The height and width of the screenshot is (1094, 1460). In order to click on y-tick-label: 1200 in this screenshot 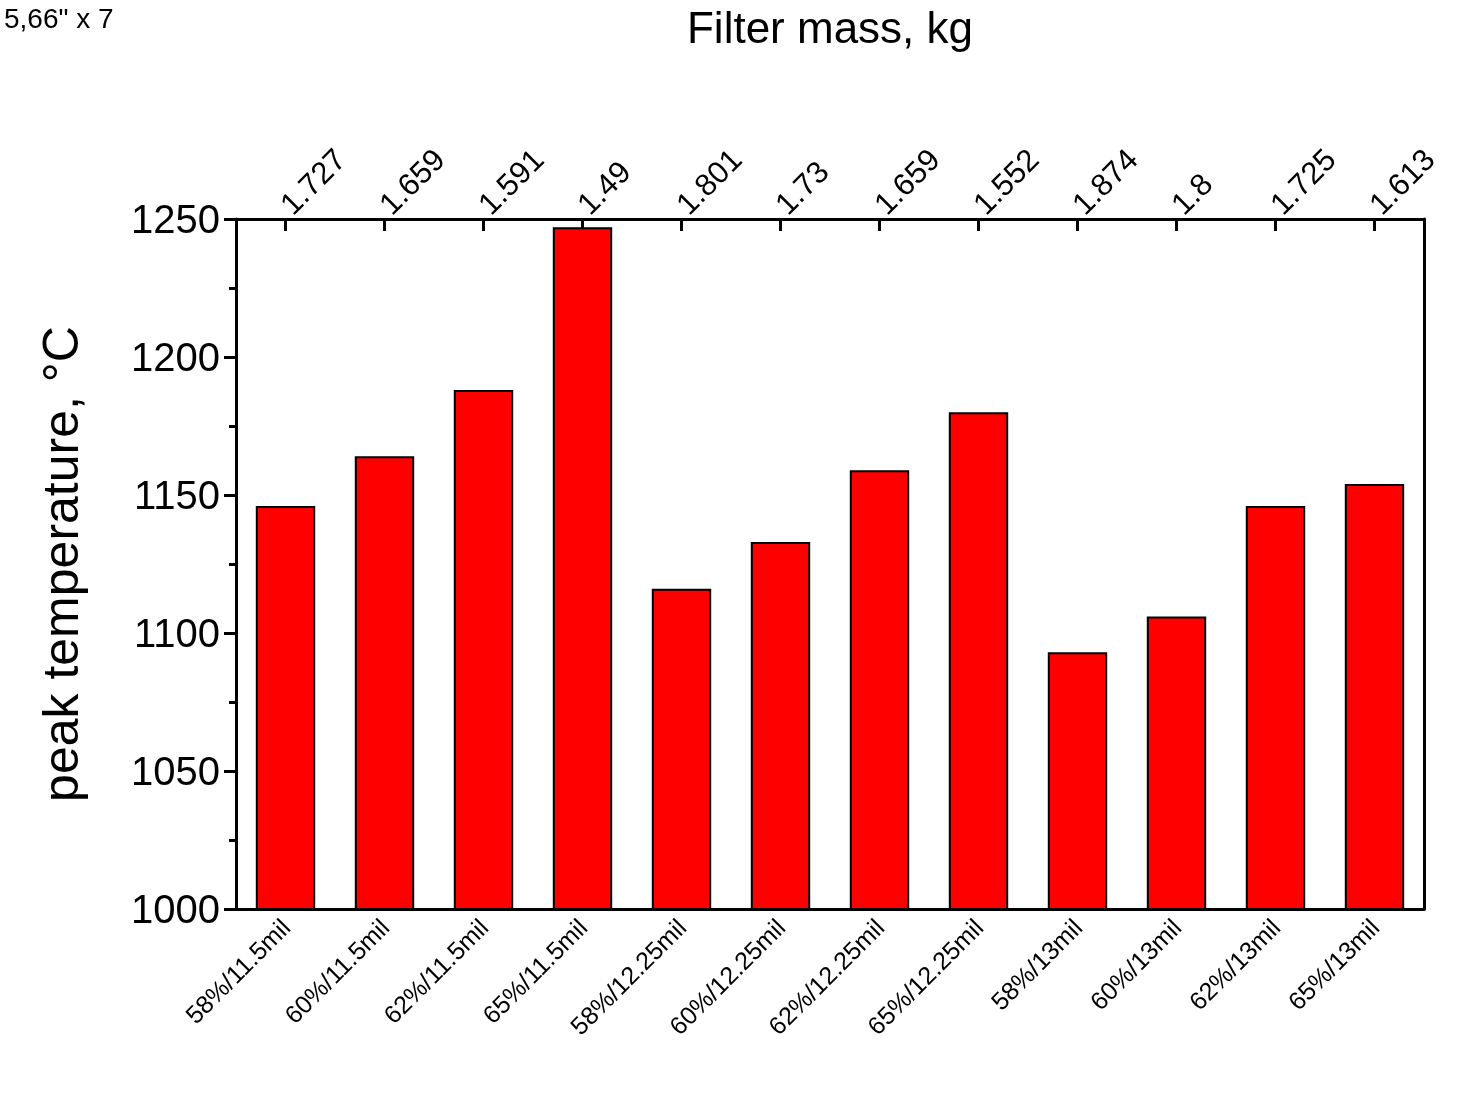, I will do `click(175, 357)`.